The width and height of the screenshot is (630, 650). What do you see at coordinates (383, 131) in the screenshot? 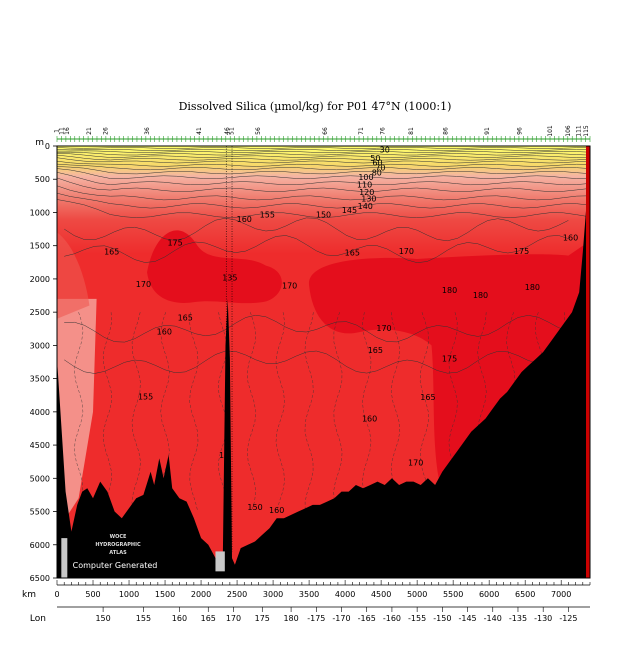
I see `station-label: 76` at bounding box center [383, 131].